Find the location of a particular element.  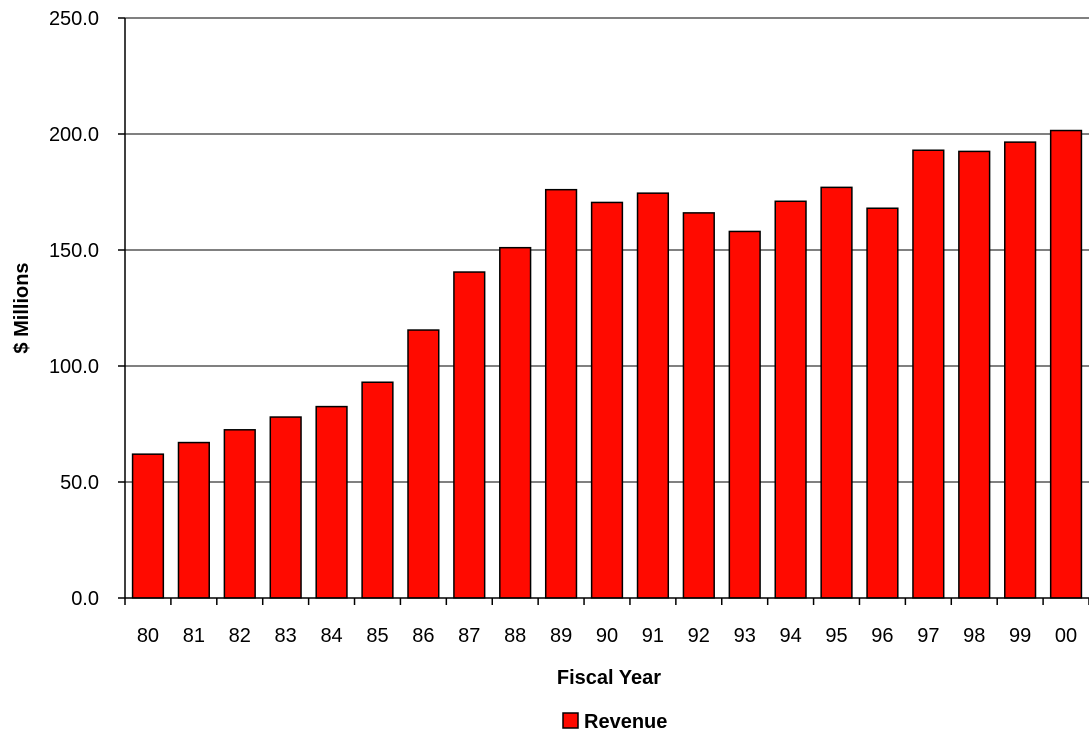

legend: Revenue is located at coordinates (614, 722).